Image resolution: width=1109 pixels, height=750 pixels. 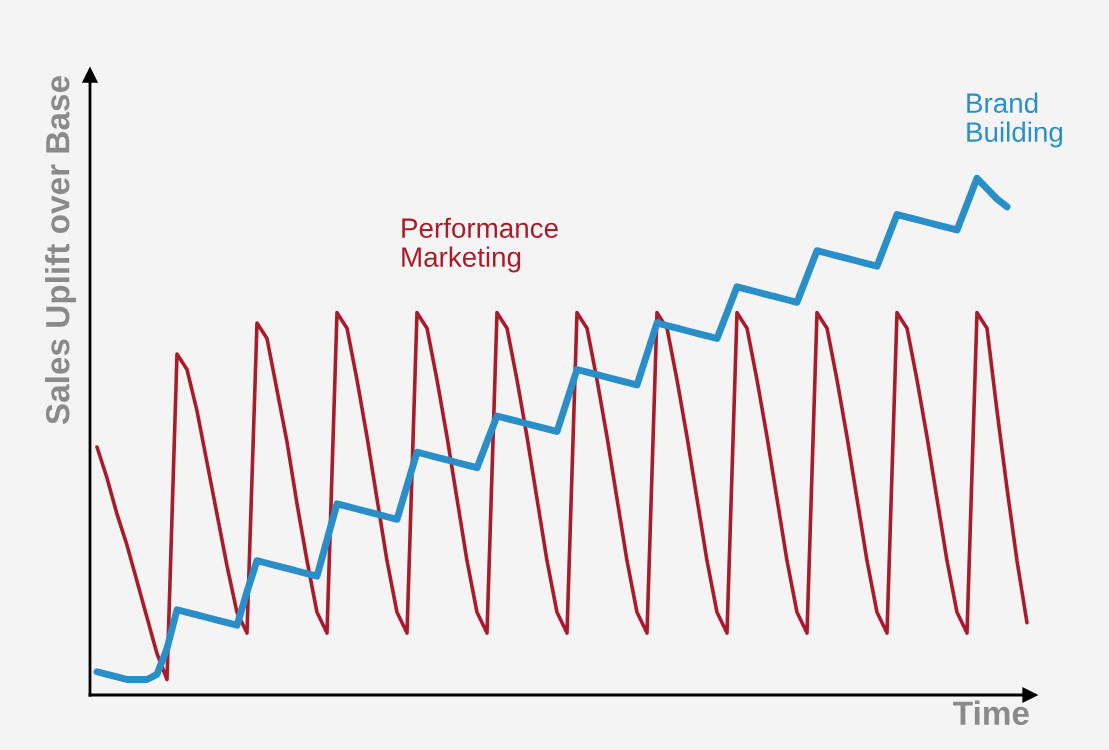 I want to click on y-axis-title: Sales Uplift over Base, so click(x=61, y=250).